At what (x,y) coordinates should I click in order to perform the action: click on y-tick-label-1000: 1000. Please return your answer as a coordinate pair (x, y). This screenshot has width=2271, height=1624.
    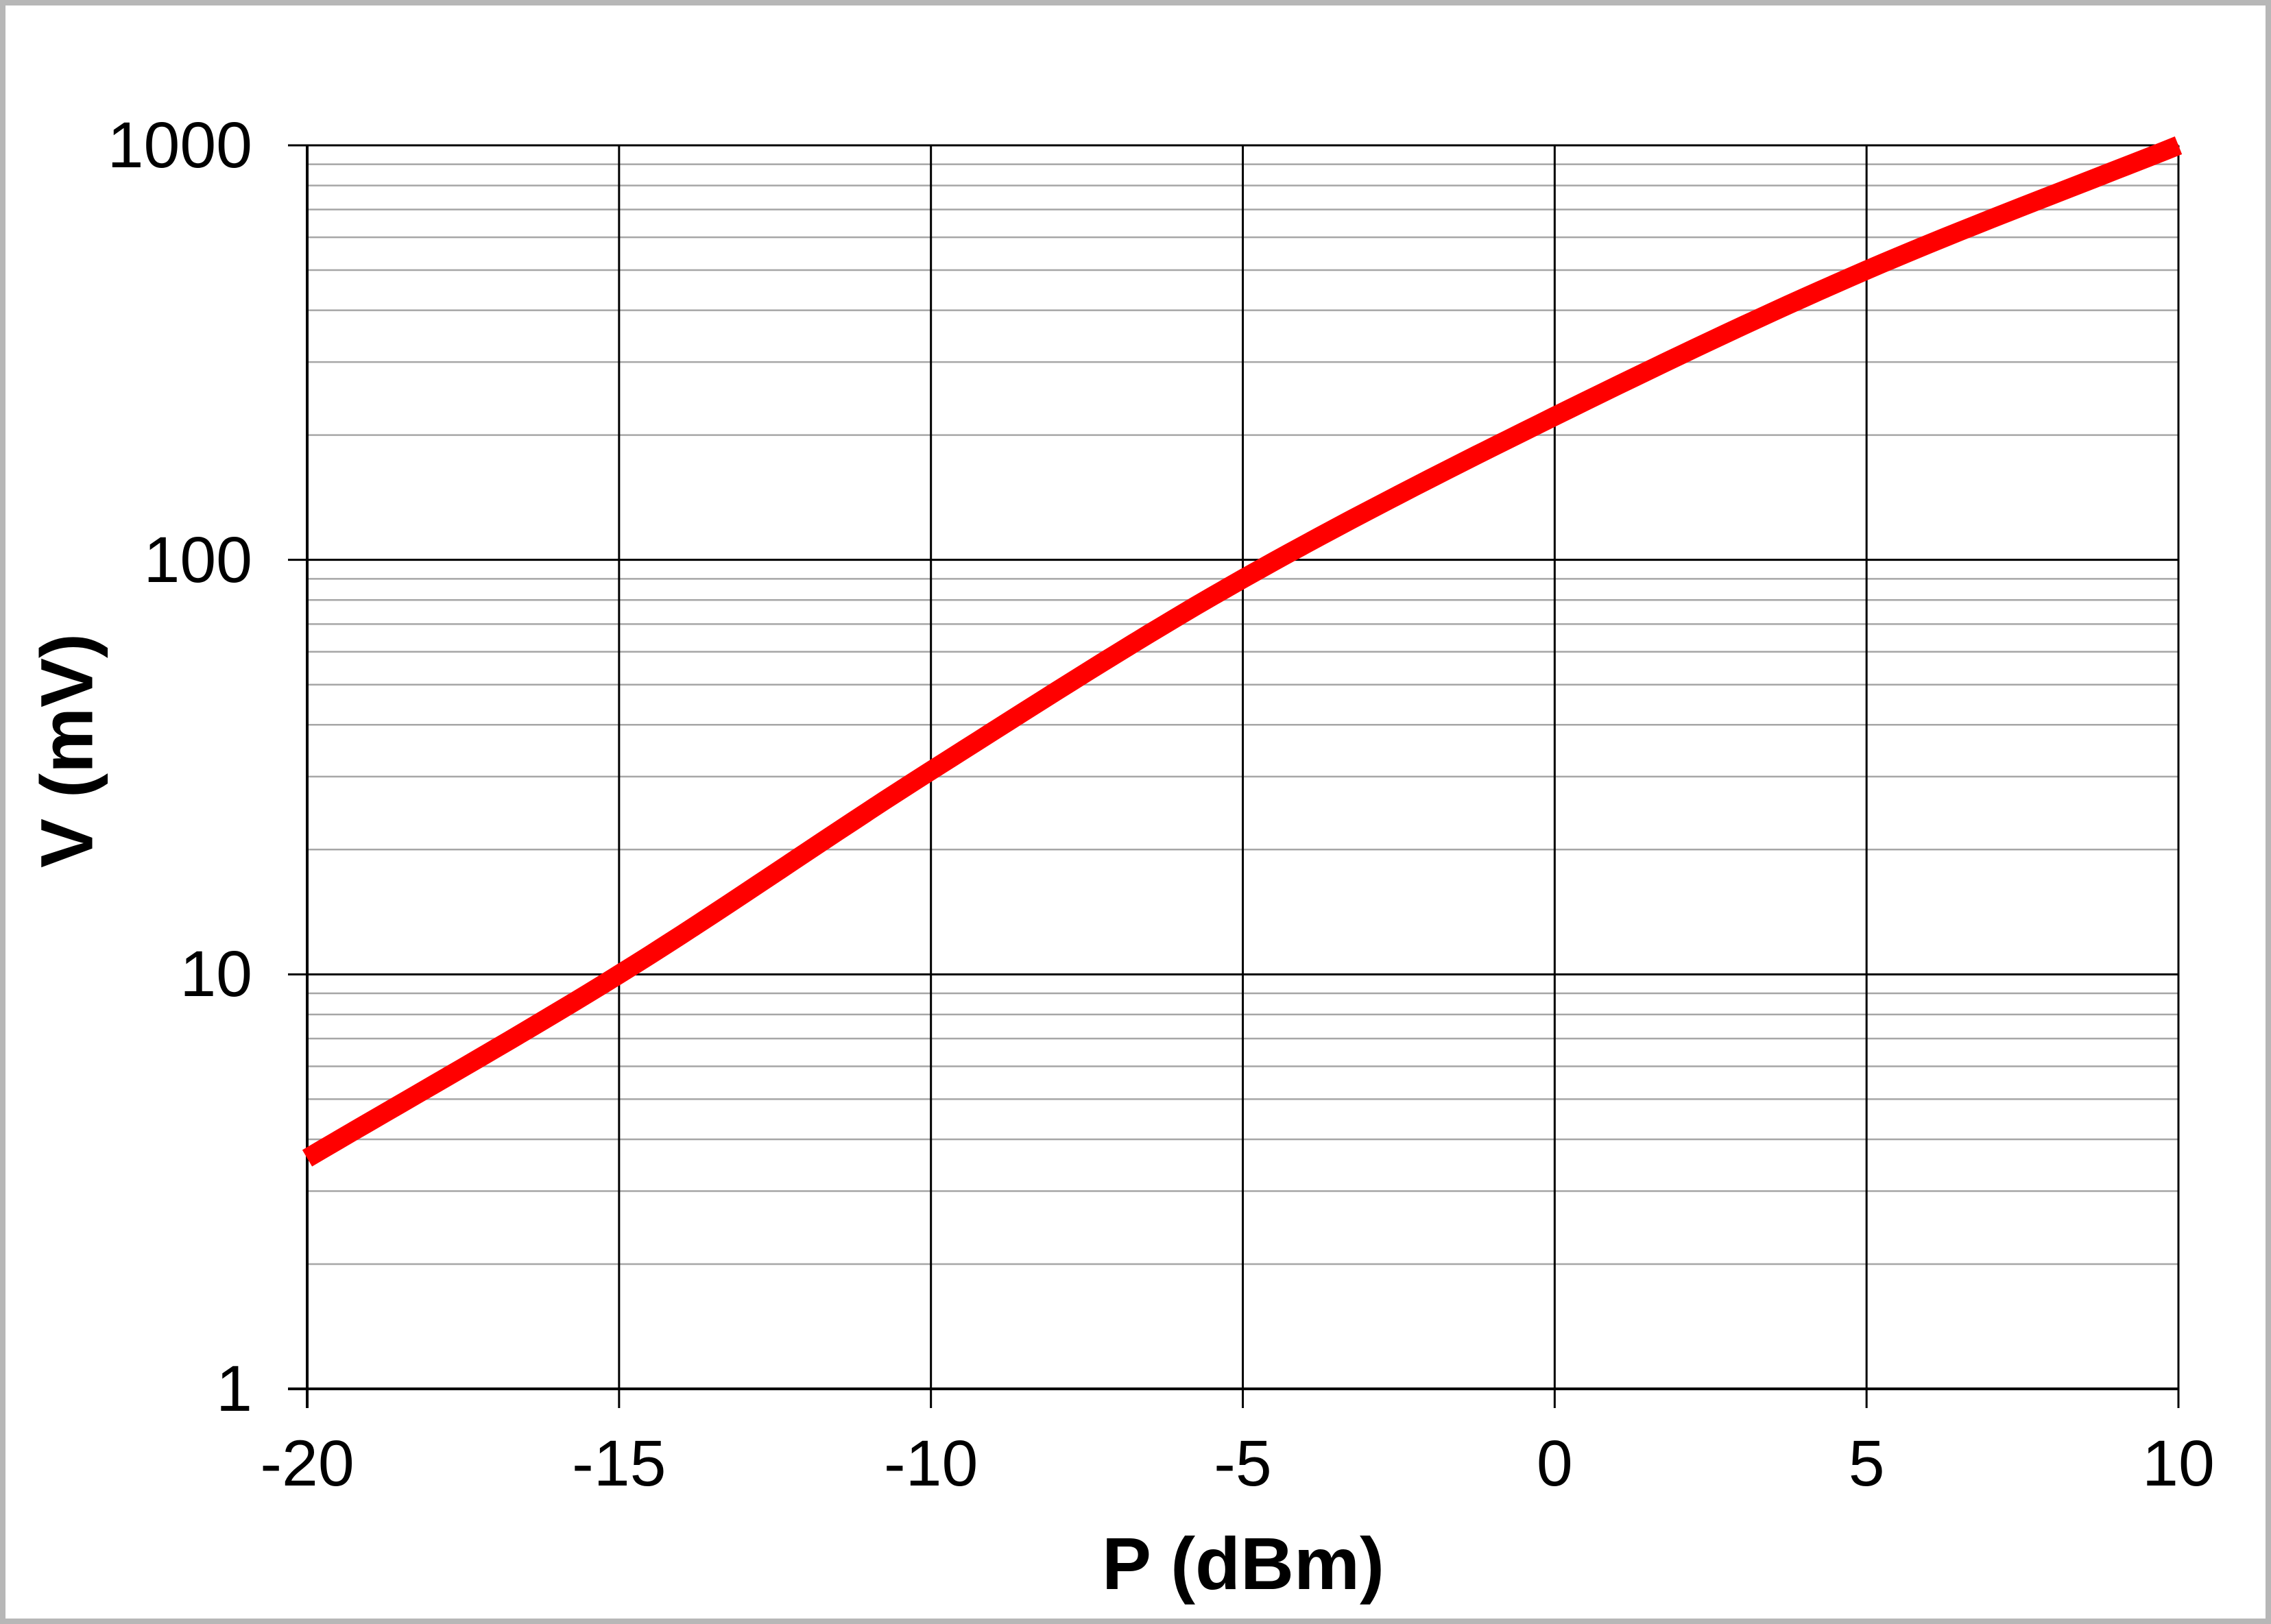
    Looking at the image, I should click on (179, 145).